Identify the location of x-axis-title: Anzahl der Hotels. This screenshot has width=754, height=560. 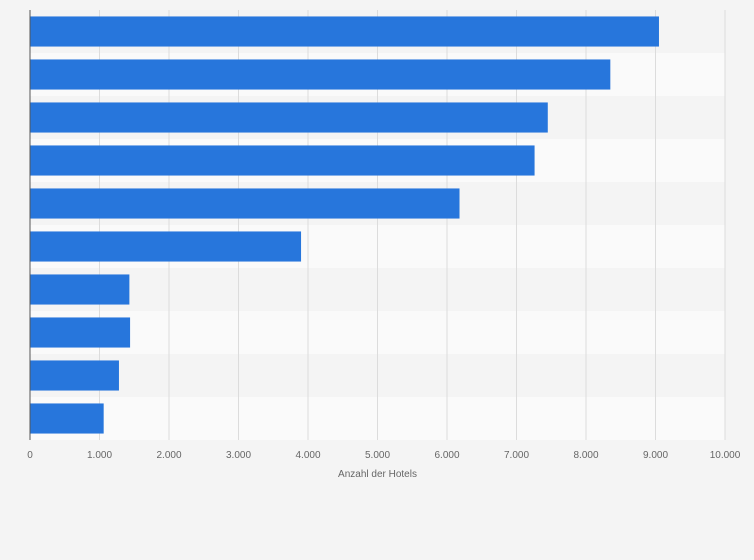
(377, 474).